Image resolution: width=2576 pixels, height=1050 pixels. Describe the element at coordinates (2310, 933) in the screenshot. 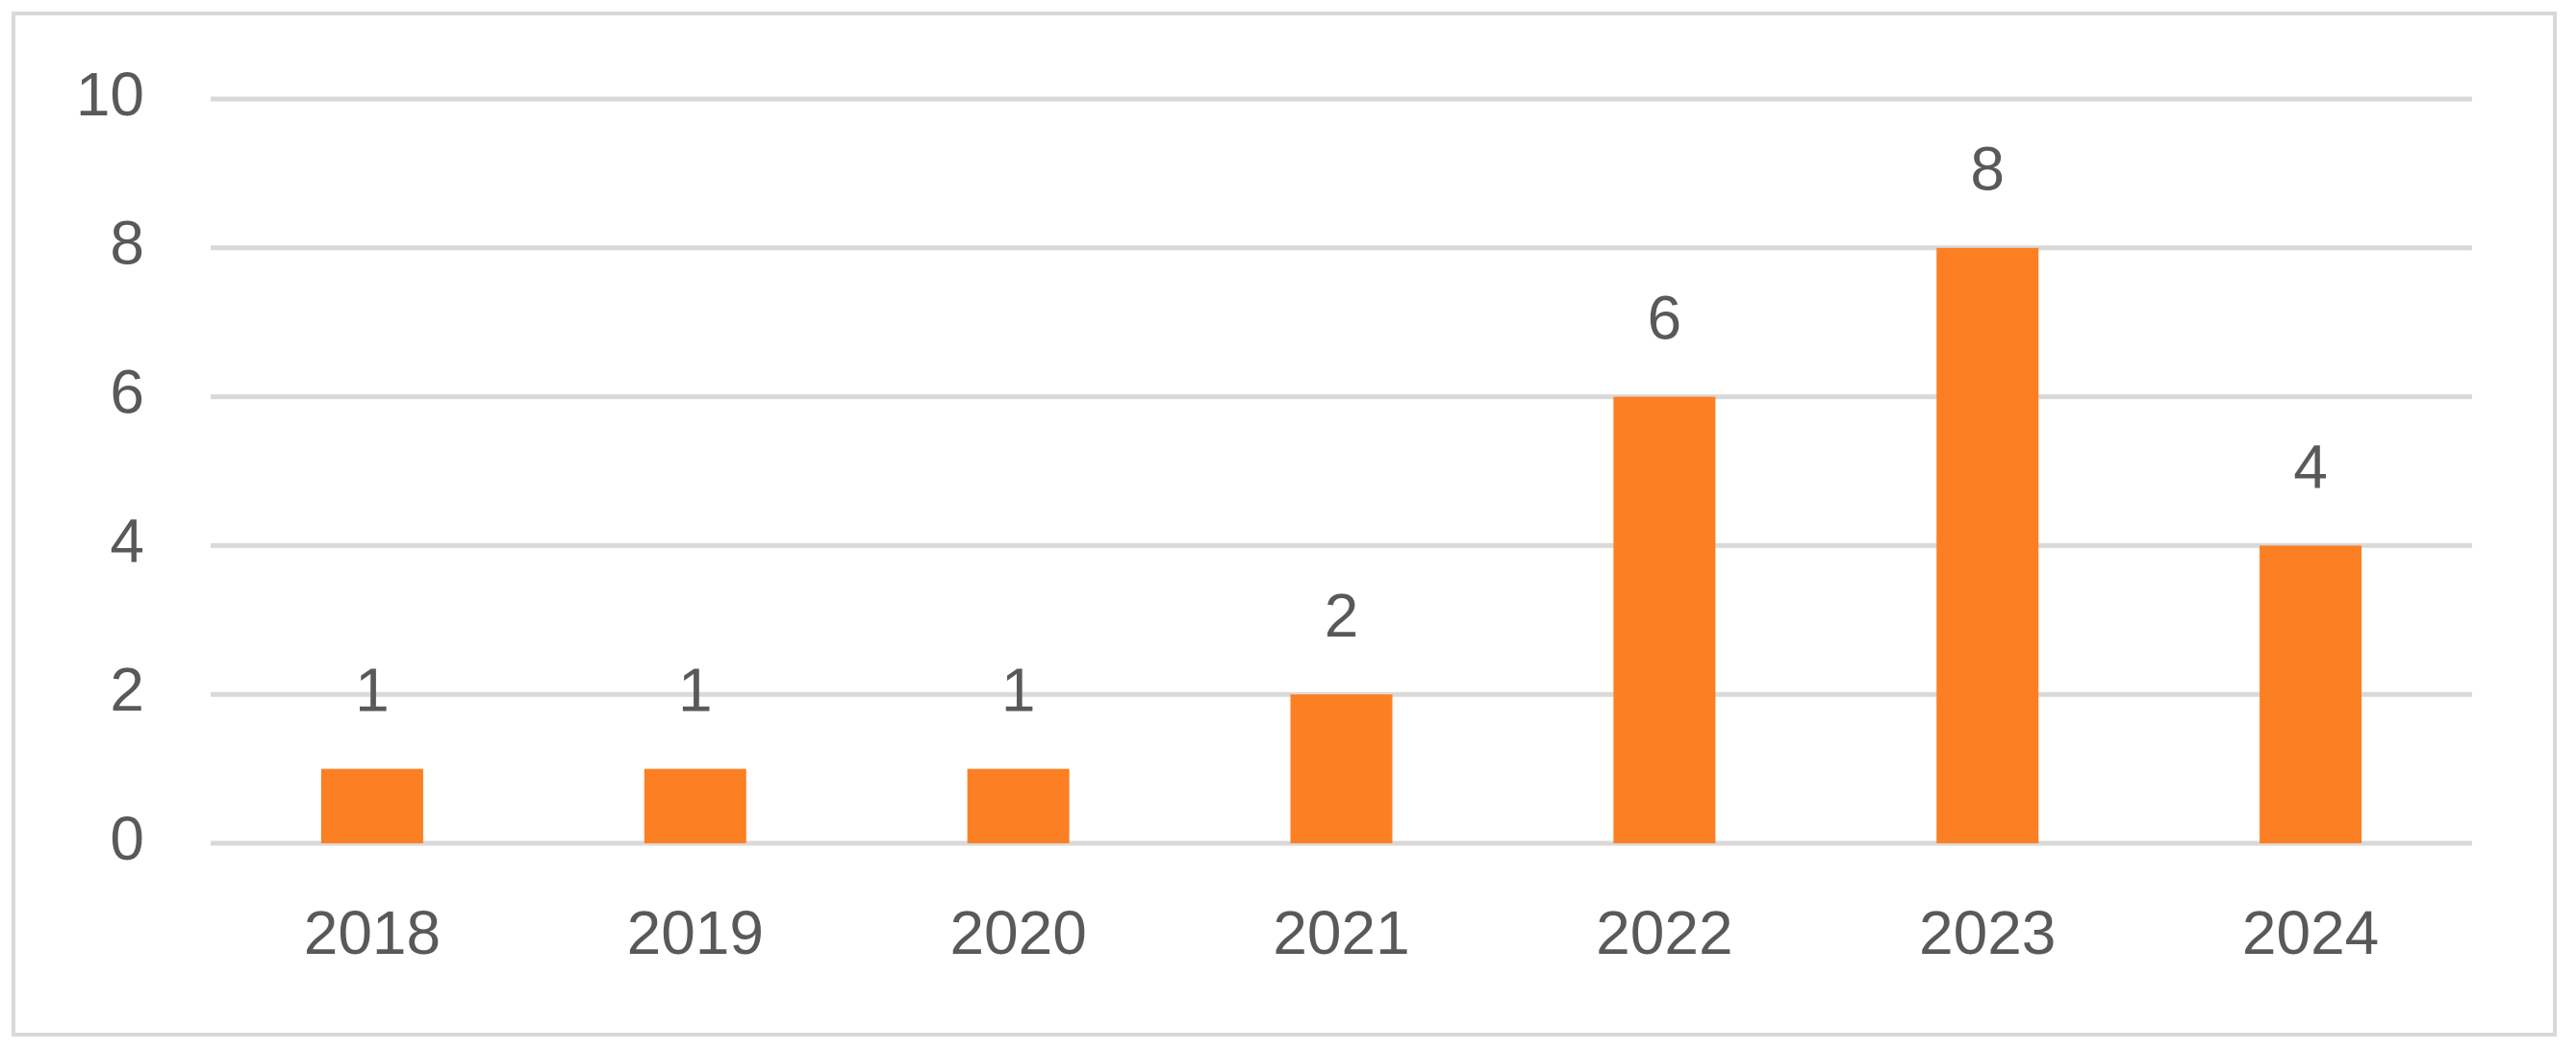

I see `x-tick-label: 2024` at that location.